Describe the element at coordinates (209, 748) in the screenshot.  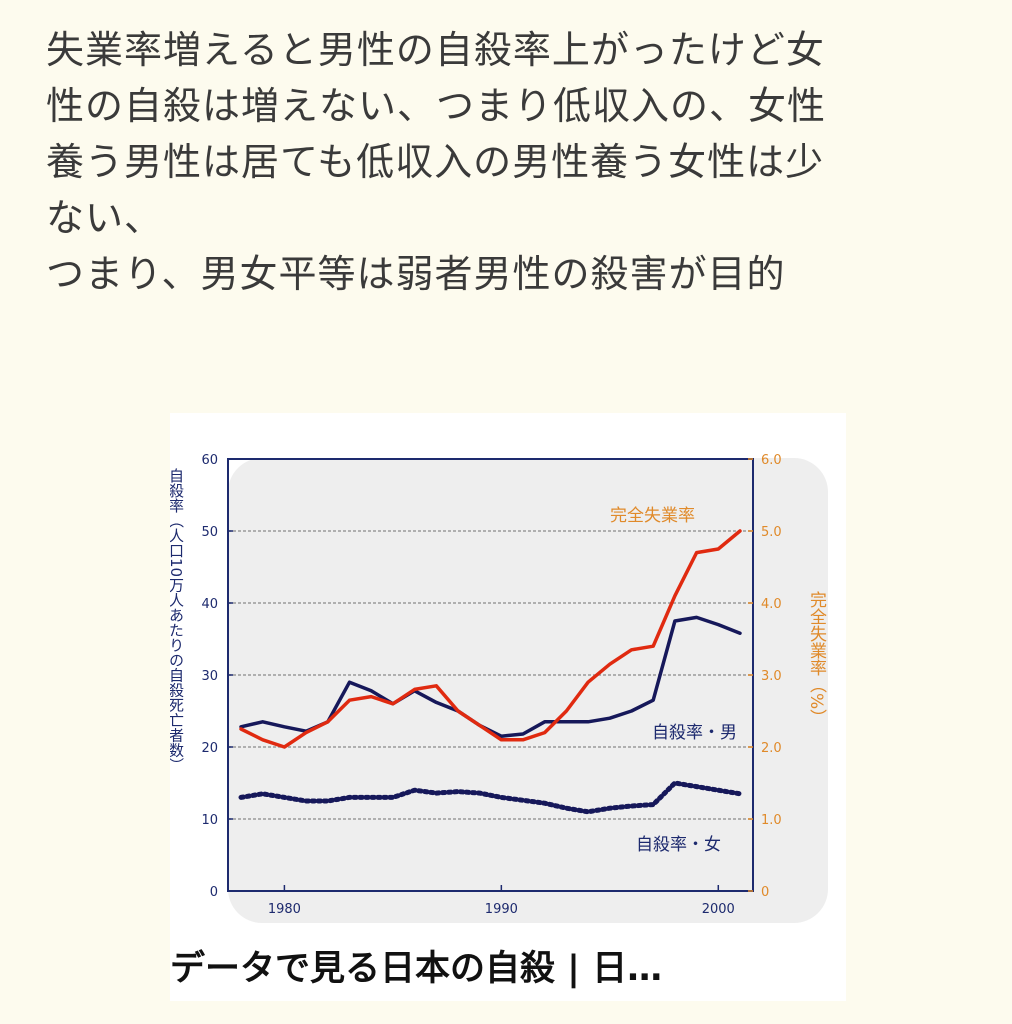
I see `left-tick-label: 20` at that location.